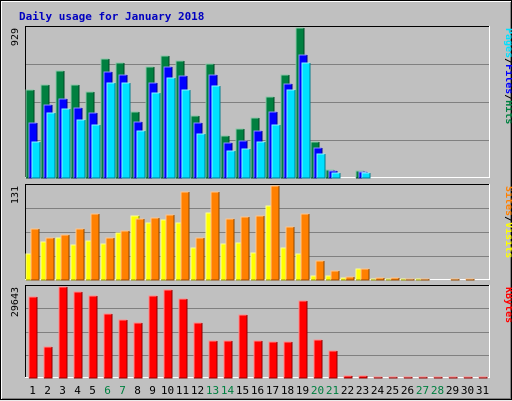 The width and height of the screenshot is (512, 401). What do you see at coordinates (425, 280) in the screenshot?
I see `bar-sites-day-27-shade` at bounding box center [425, 280].